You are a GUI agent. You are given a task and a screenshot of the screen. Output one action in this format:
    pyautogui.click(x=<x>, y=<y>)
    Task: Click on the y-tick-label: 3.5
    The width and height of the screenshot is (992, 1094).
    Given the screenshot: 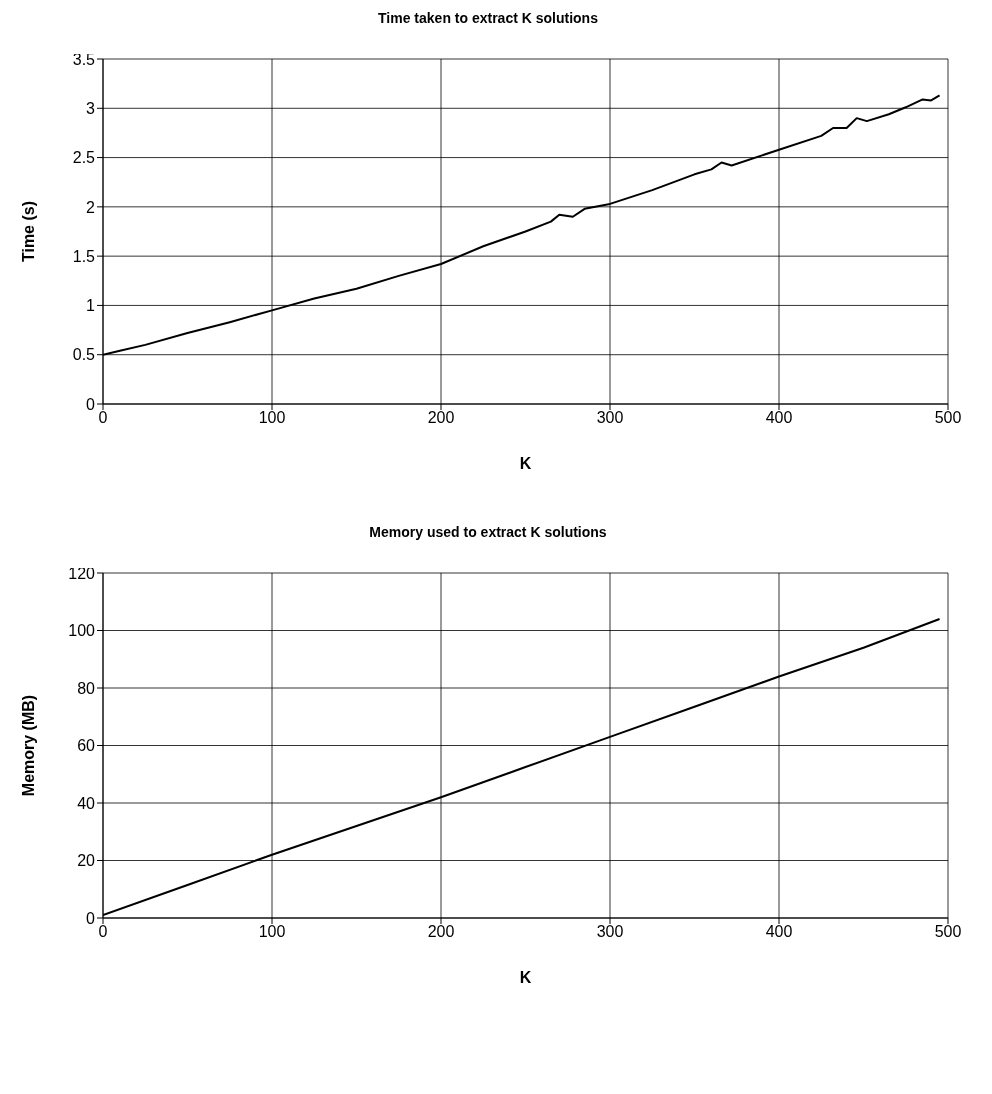 What is the action you would take?
    pyautogui.click(x=84, y=59)
    